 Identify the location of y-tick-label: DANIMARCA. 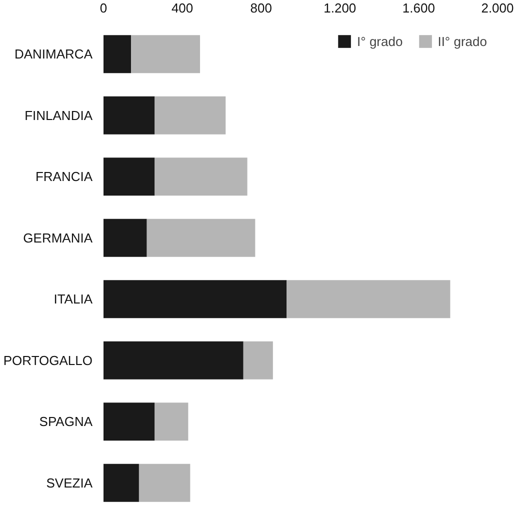
(53, 54).